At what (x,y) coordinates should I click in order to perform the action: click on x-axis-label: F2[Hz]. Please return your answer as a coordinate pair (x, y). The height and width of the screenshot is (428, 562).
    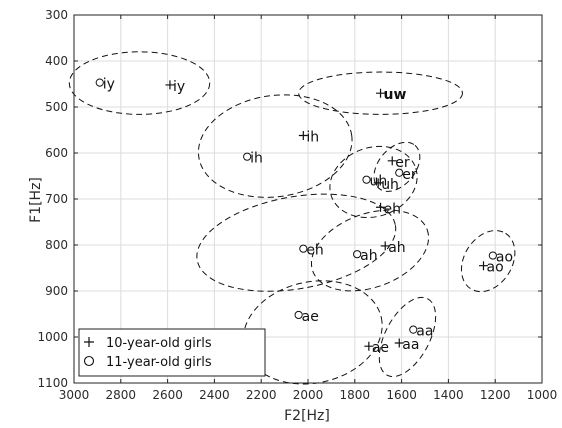
    Looking at the image, I should click on (307, 416).